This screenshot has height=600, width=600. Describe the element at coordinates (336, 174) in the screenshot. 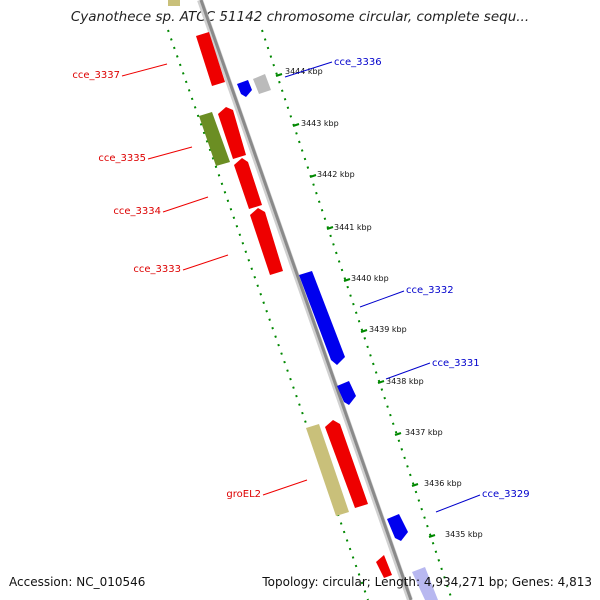

I see `tick-label: 3442 kbp` at that location.